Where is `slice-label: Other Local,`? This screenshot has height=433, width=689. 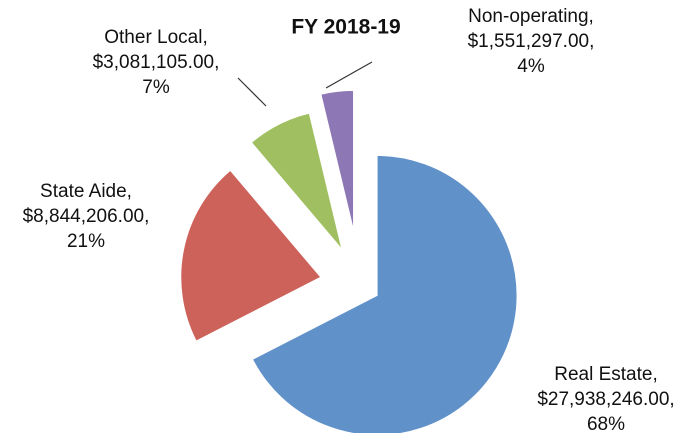 slice-label: Other Local, is located at coordinates (156, 37).